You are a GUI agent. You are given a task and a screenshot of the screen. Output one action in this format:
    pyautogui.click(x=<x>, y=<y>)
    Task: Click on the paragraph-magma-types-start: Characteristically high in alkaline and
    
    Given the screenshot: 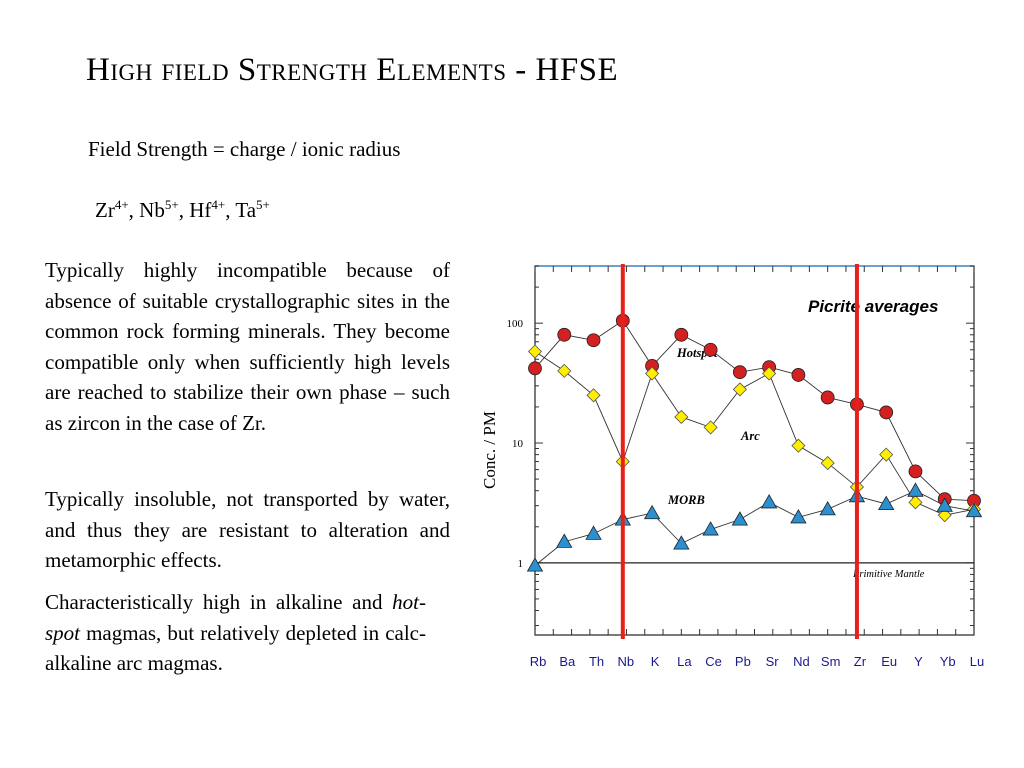 What is the action you would take?
    pyautogui.click(x=219, y=602)
    